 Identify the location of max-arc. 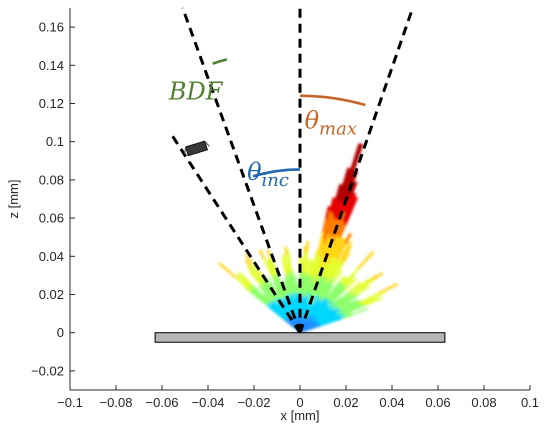
(332, 100).